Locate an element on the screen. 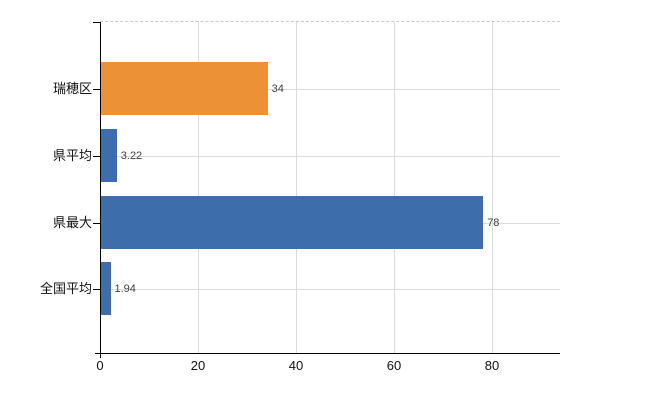  plot-top-border is located at coordinates (330, 21).